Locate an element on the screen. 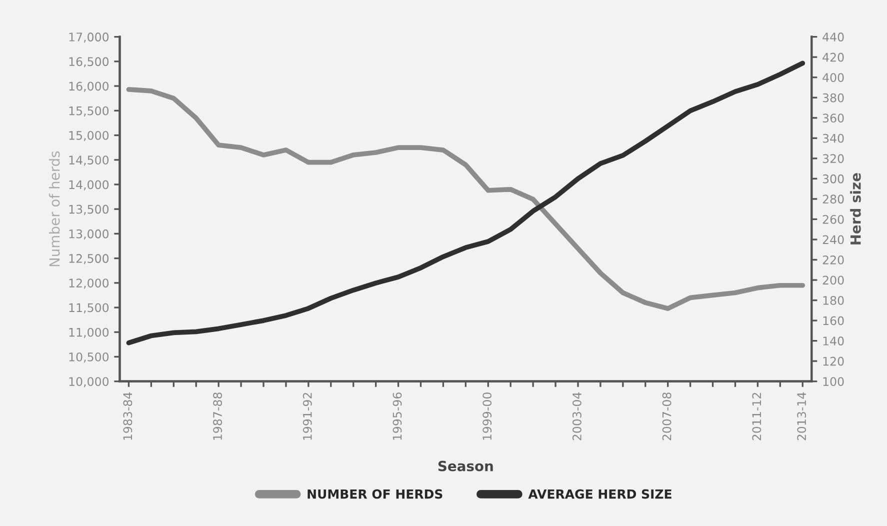 The width and height of the screenshot is (887, 526). y-tick-label: 11,500 is located at coordinates (89, 308).